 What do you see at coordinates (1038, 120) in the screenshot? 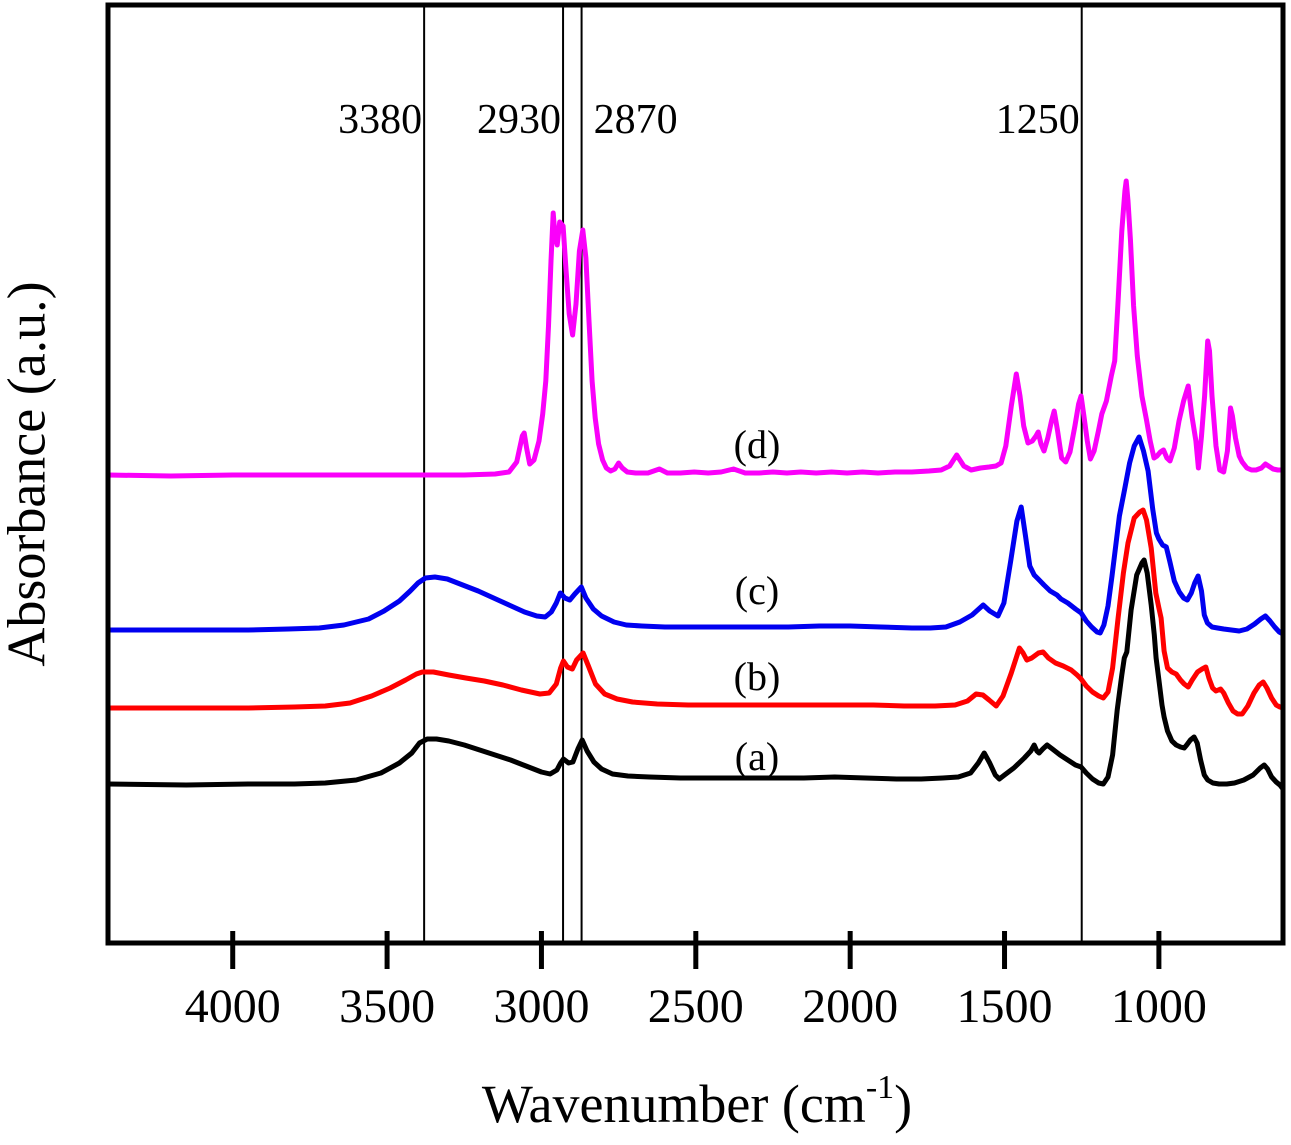
I see `annotation-label-1250: 1250` at bounding box center [1038, 120].